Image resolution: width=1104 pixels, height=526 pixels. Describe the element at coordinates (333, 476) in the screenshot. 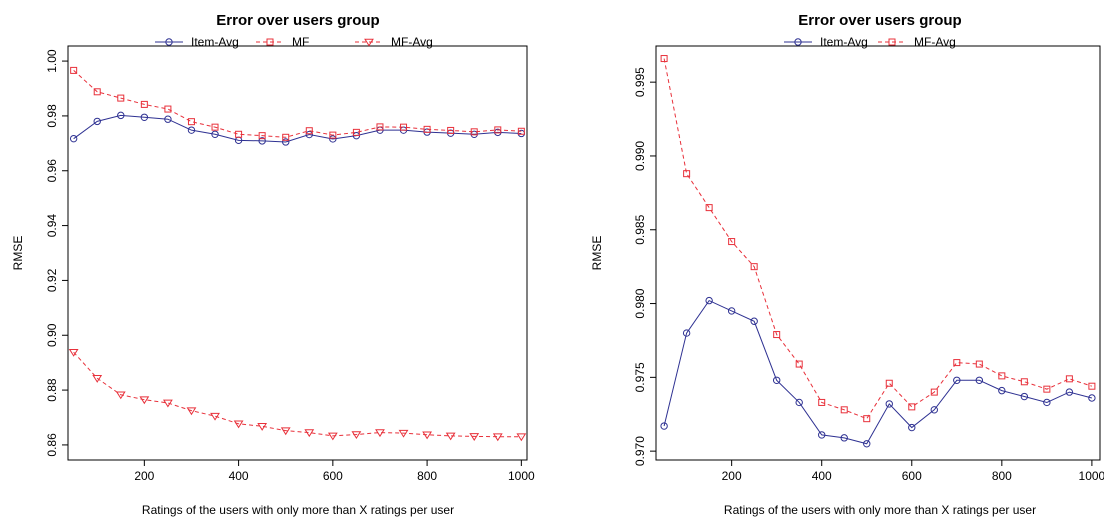

I see `left-x-tick-label: 600` at that location.